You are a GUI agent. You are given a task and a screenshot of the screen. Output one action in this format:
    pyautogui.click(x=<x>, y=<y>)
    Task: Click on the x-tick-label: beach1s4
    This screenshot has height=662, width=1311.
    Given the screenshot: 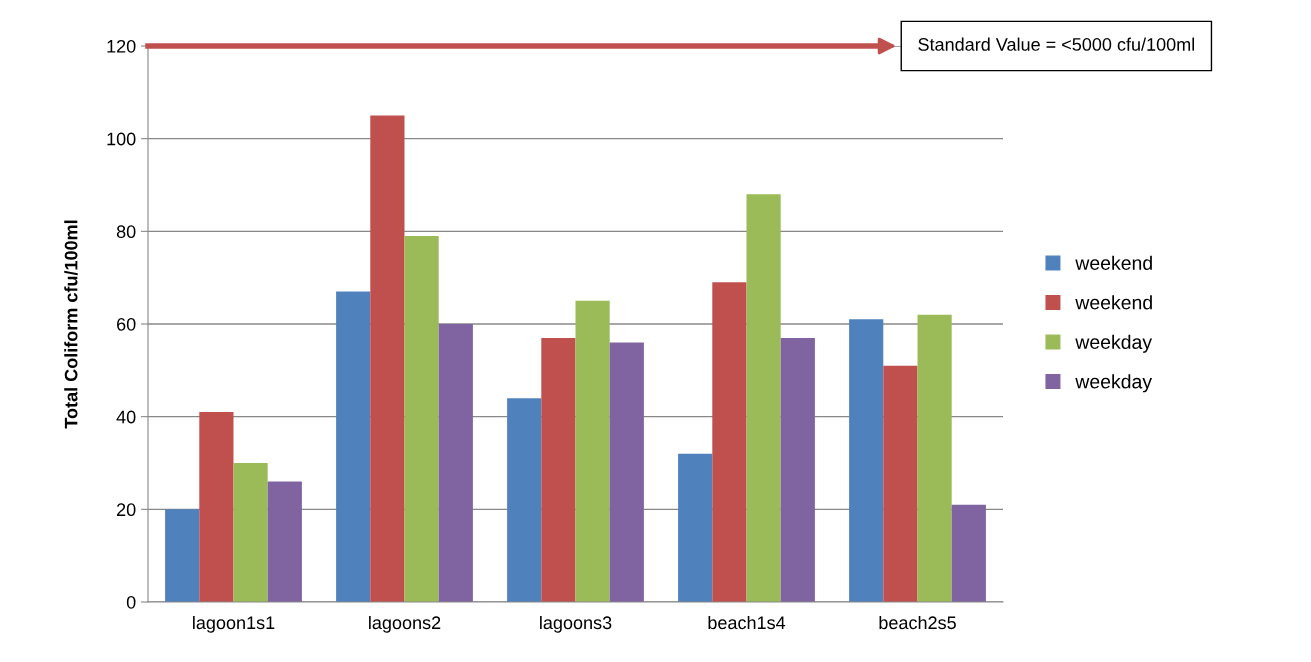 What is the action you would take?
    pyautogui.click(x=747, y=622)
    